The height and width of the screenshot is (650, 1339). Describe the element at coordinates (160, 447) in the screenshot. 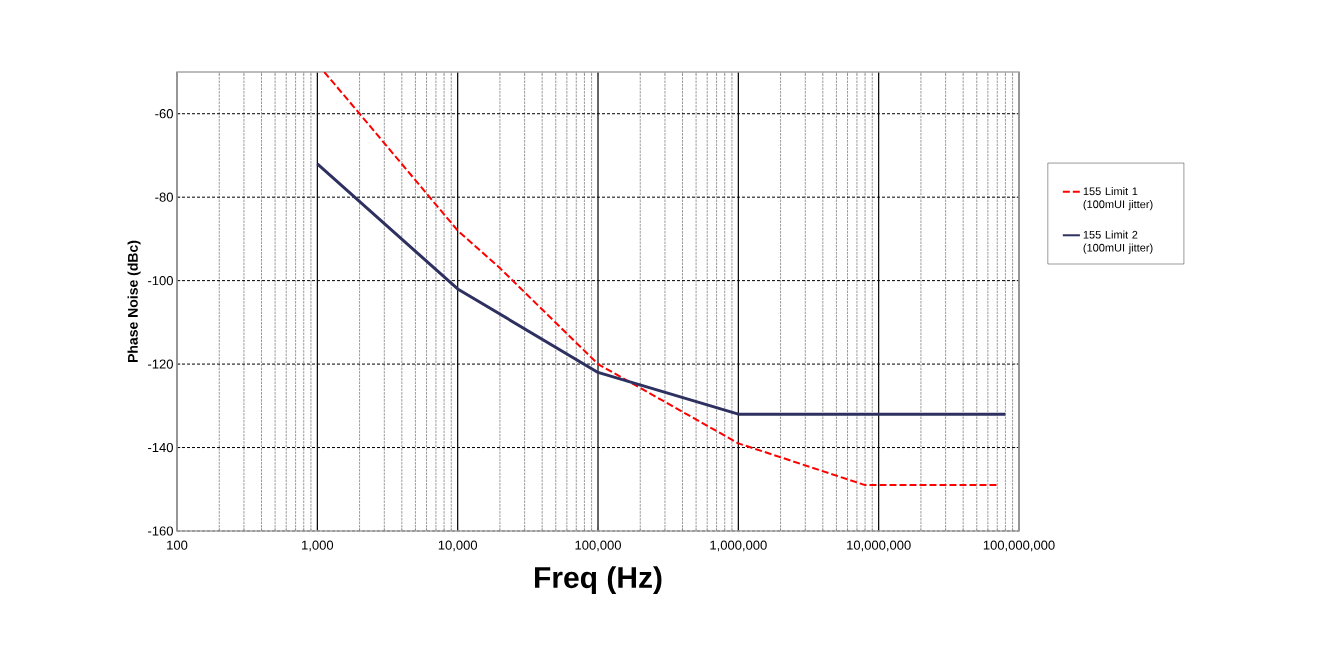

I see `y-tick-label: -140` at that location.